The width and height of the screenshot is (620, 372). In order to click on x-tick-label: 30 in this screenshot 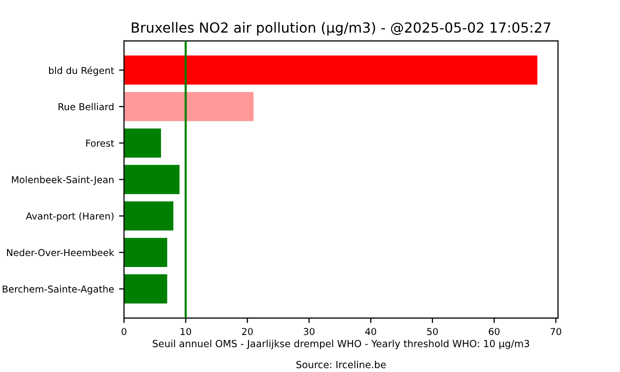, I will do `click(309, 332)`.